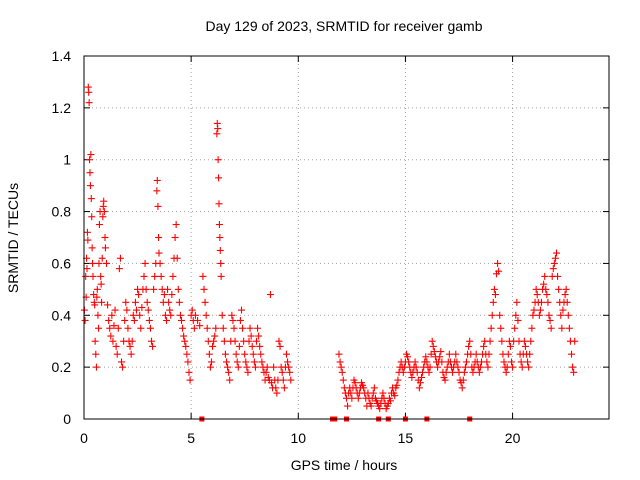  I want to click on x-tick-label: 0, so click(84, 438).